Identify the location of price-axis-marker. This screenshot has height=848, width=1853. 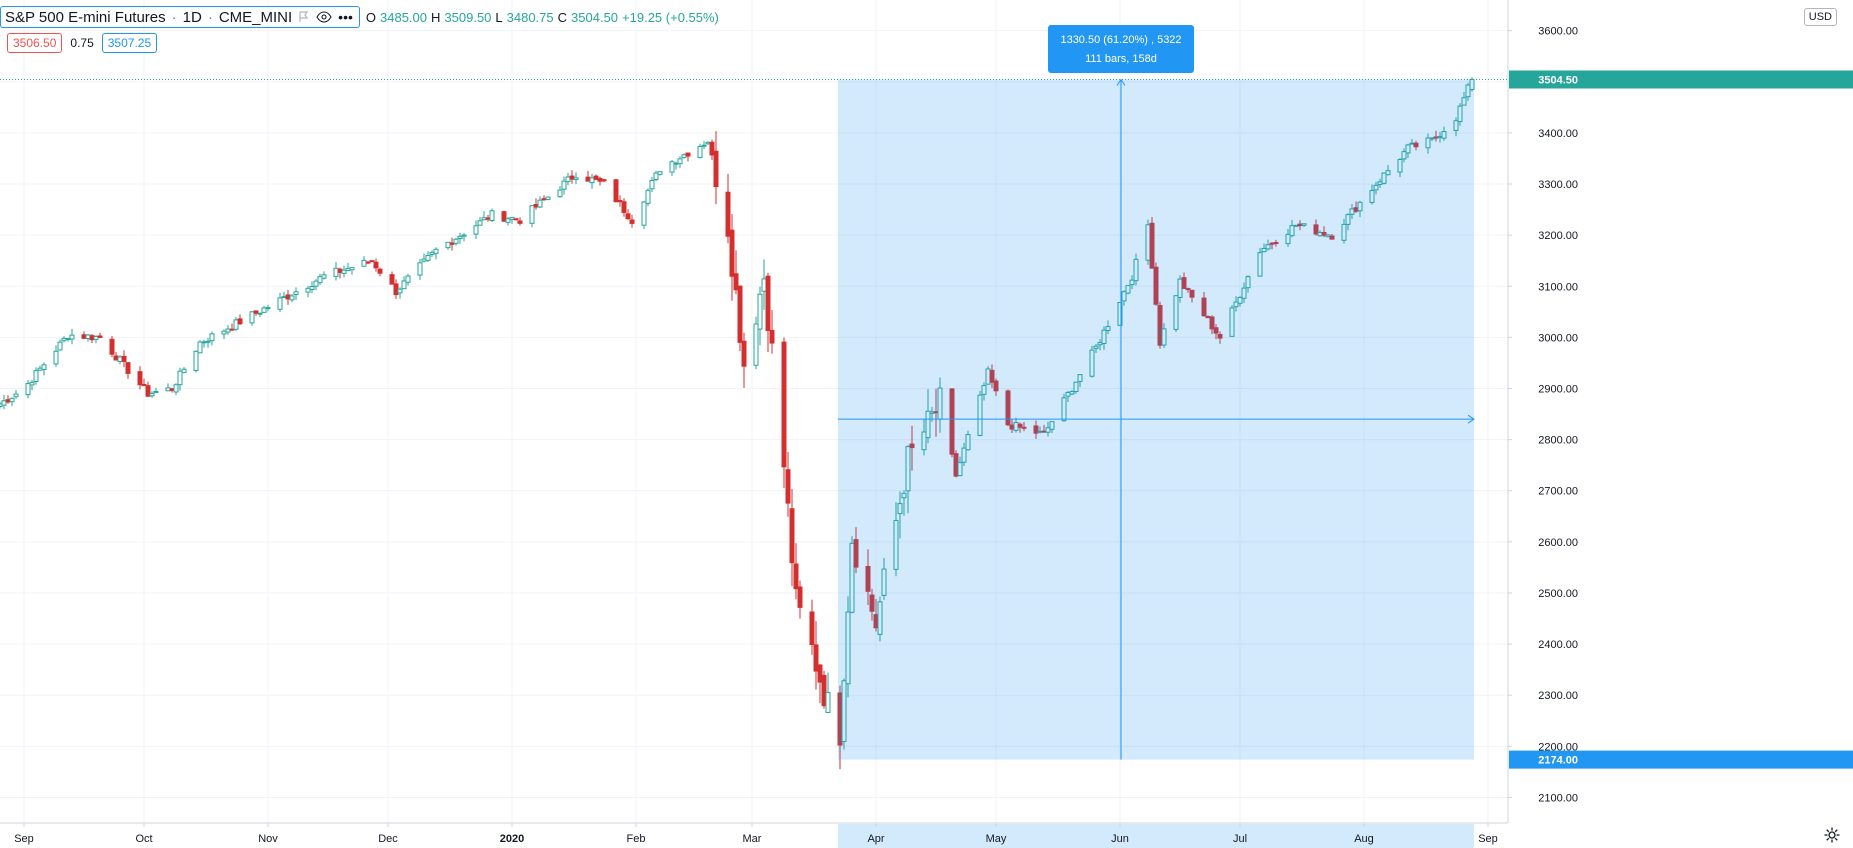
(1681, 759).